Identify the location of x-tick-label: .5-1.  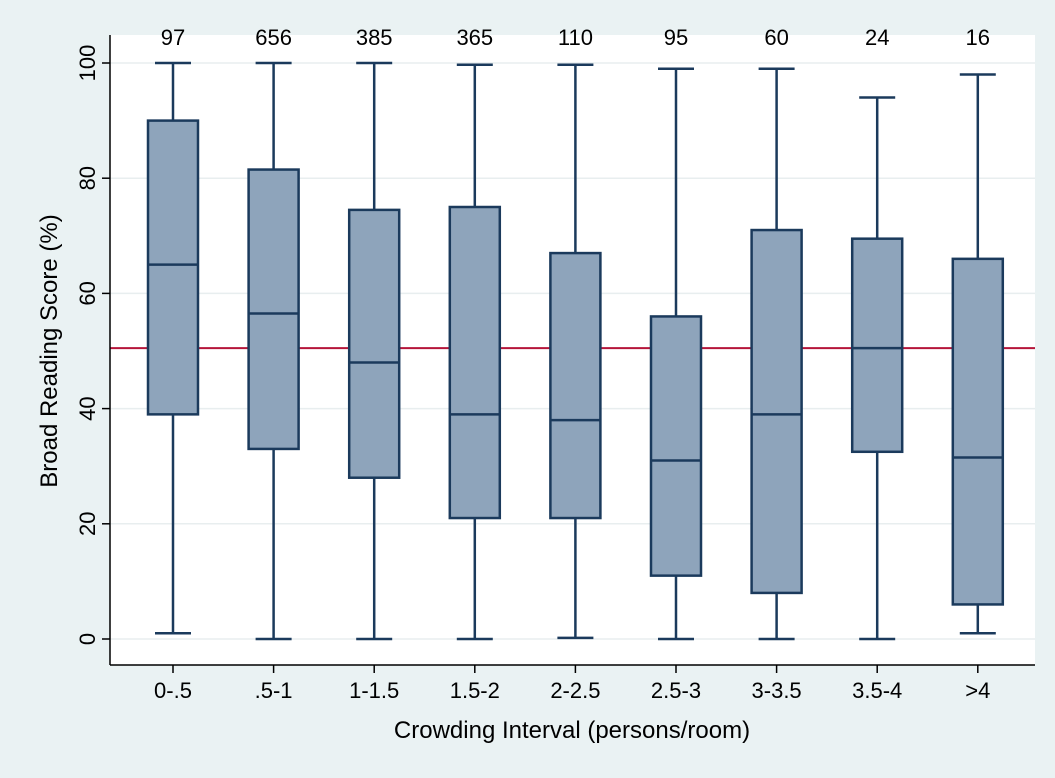
(274, 690).